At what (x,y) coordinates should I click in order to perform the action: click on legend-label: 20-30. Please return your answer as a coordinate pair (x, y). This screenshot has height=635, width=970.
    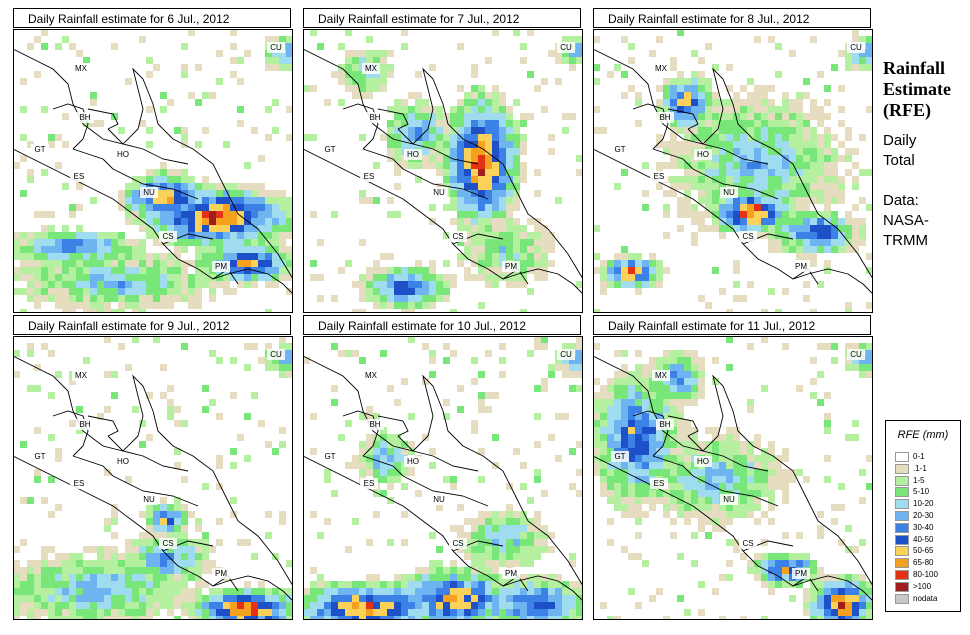
    Looking at the image, I should click on (923, 515).